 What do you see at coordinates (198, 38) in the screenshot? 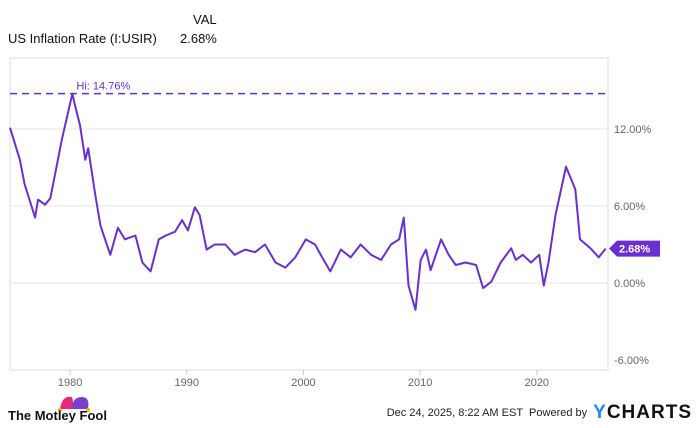
I see `series-value: 2.68%` at bounding box center [198, 38].